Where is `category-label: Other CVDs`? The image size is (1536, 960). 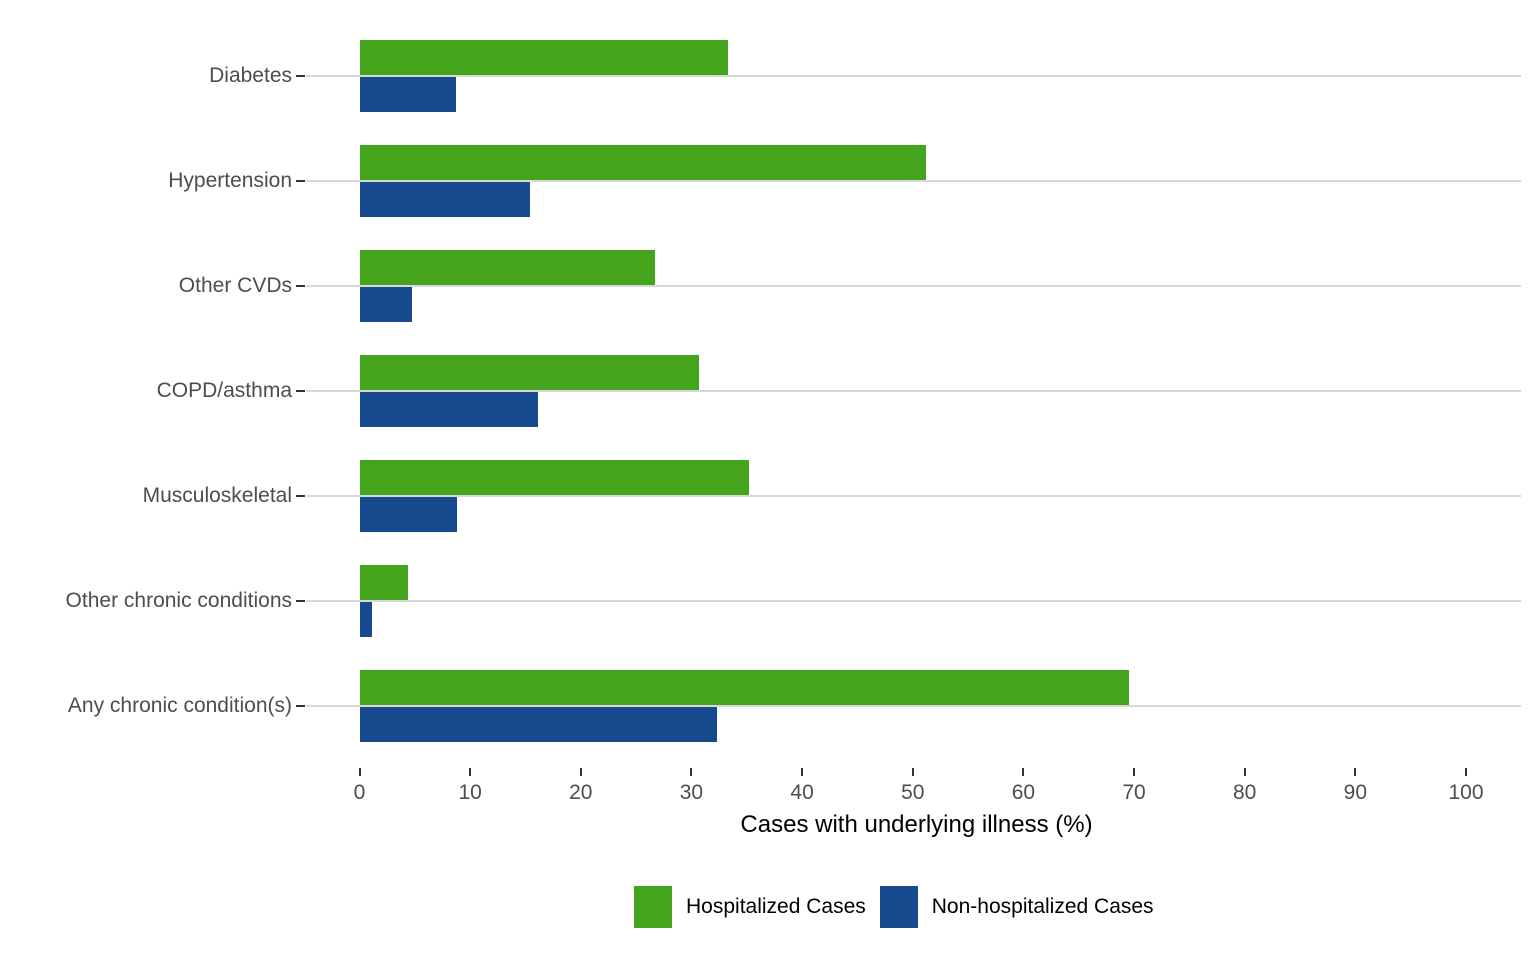 category-label: Other CVDs is located at coordinates (235, 285).